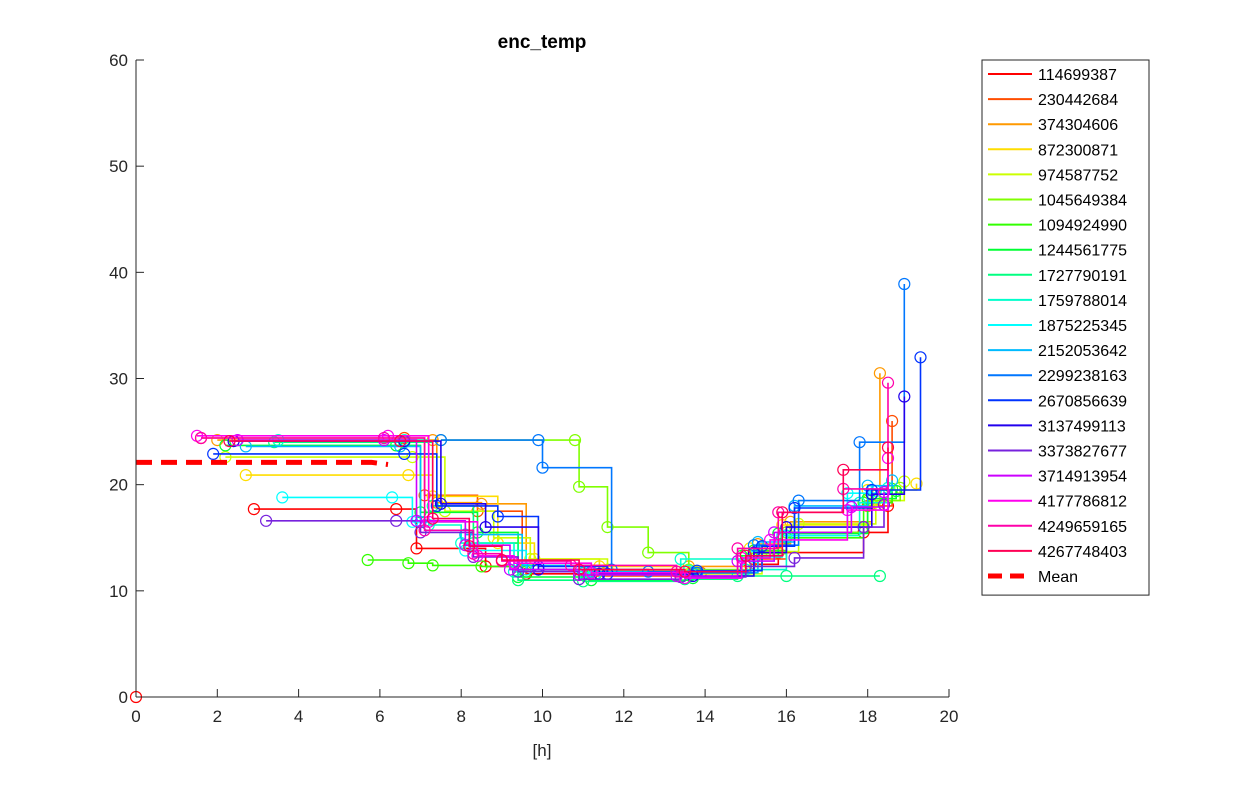  I want to click on x-tick-label: 20, so click(949, 716).